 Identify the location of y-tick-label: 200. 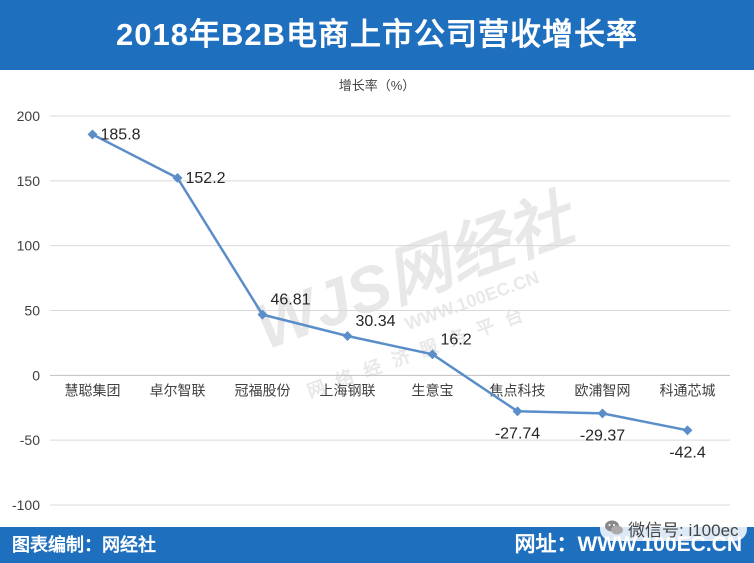
(29, 116).